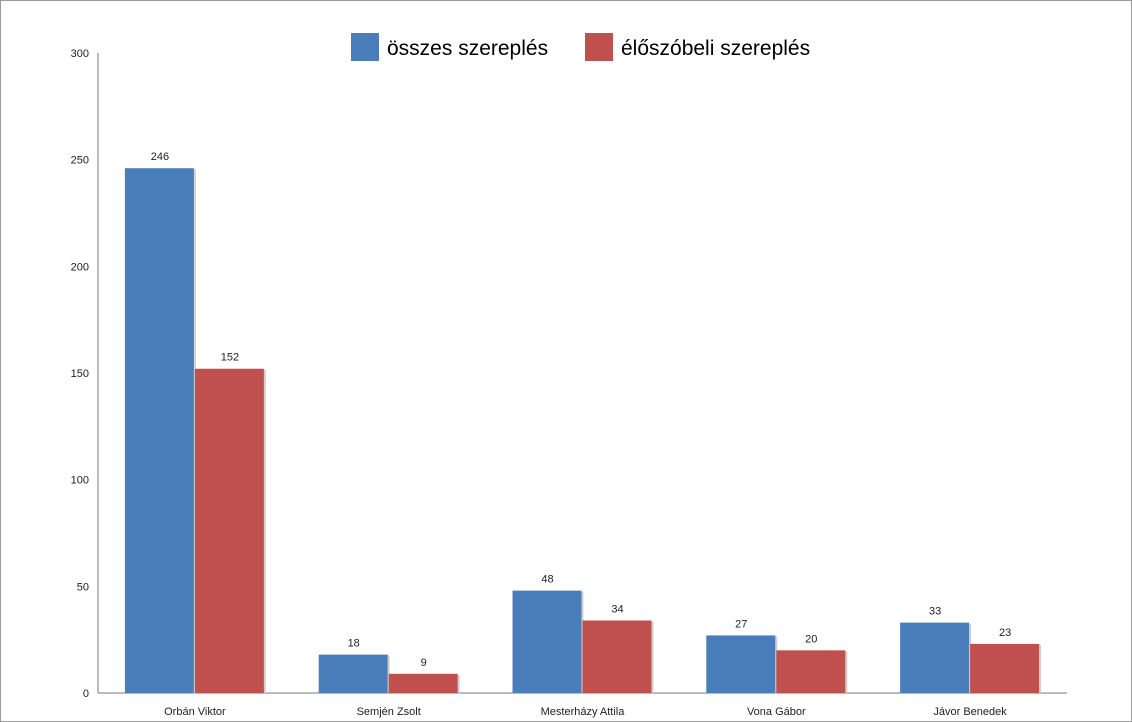  What do you see at coordinates (741, 624) in the screenshot?
I see `data-label: 27` at bounding box center [741, 624].